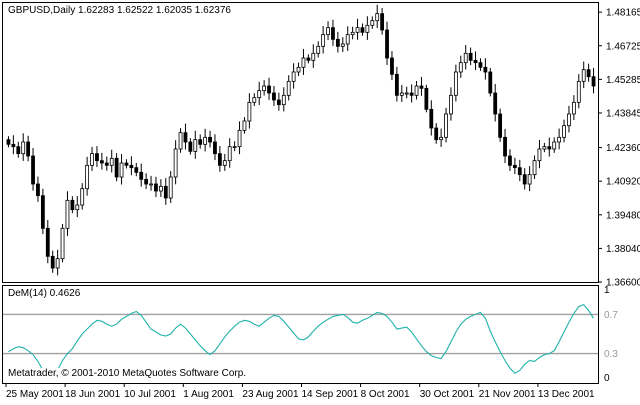 The image size is (640, 405). I want to click on time-tick-label: 18 Jun 2001, so click(92, 394).